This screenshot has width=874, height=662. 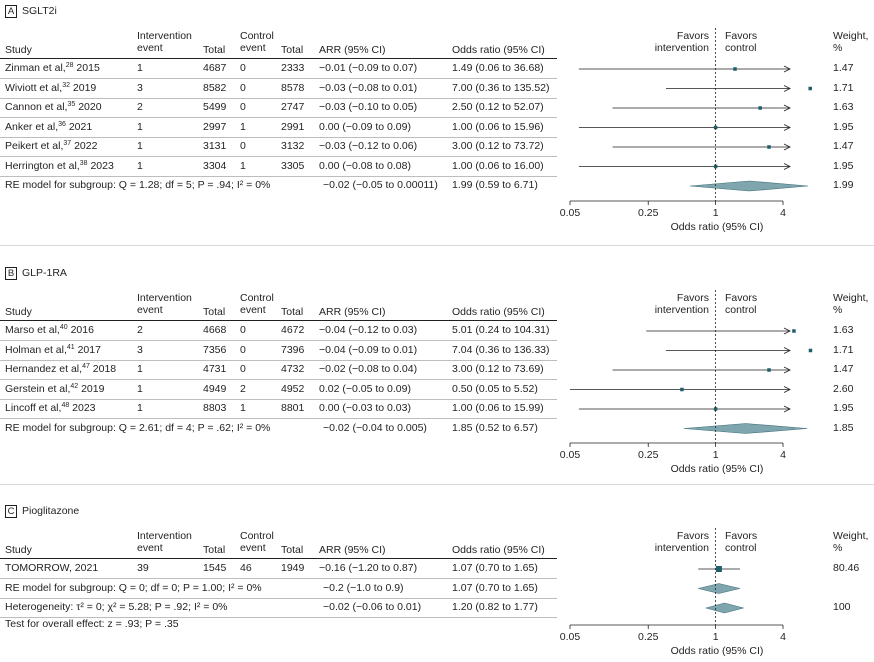 What do you see at coordinates (215, 68) in the screenshot?
I see `intervention-total: 4687` at bounding box center [215, 68].